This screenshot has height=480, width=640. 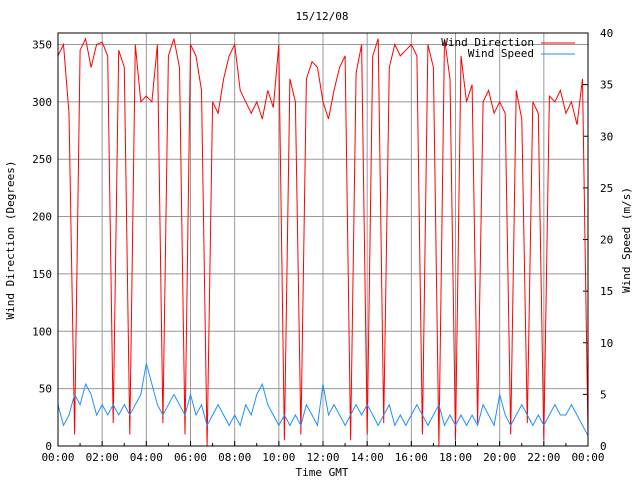 What do you see at coordinates (606, 85) in the screenshot?
I see `y2-tick-label: 35` at bounding box center [606, 85].